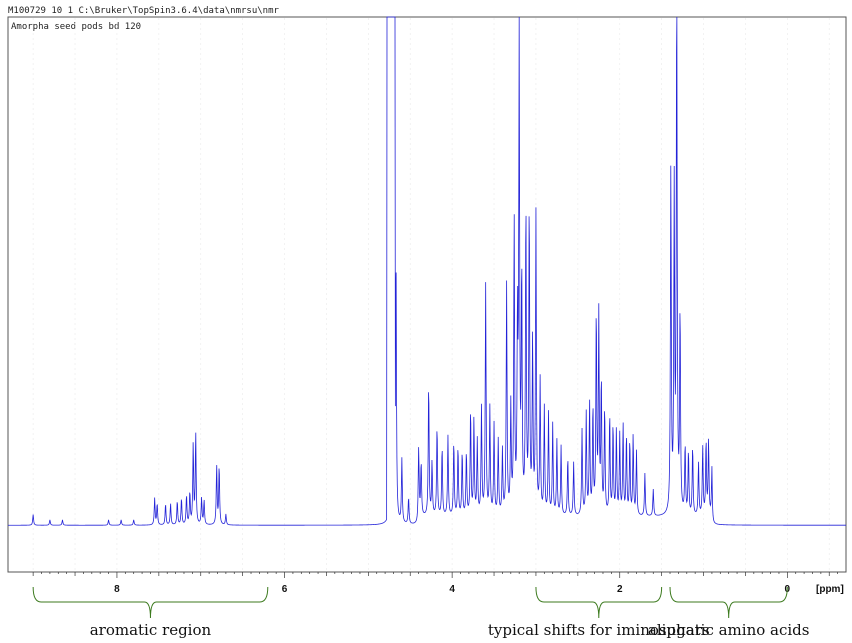 This screenshot has height=643, width=852. I want to click on x-tick-label: 4, so click(452, 589).